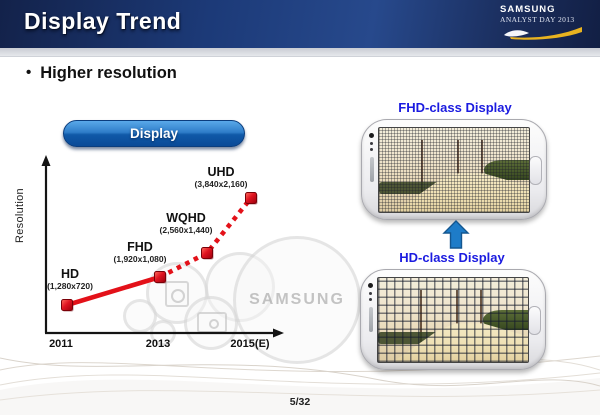  Describe the element at coordinates (177, 294) in the screenshot. I see `washer-icon` at that location.